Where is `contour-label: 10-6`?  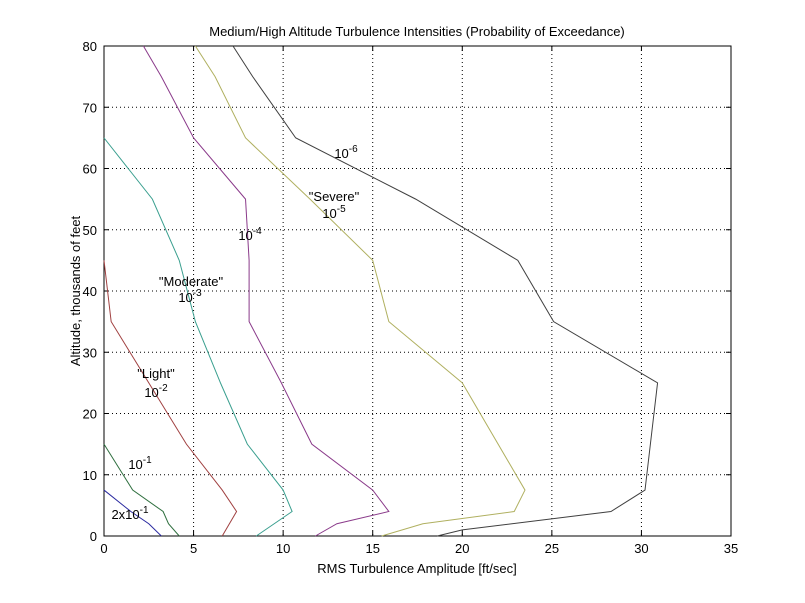 contour-label: 10-6 is located at coordinates (346, 152).